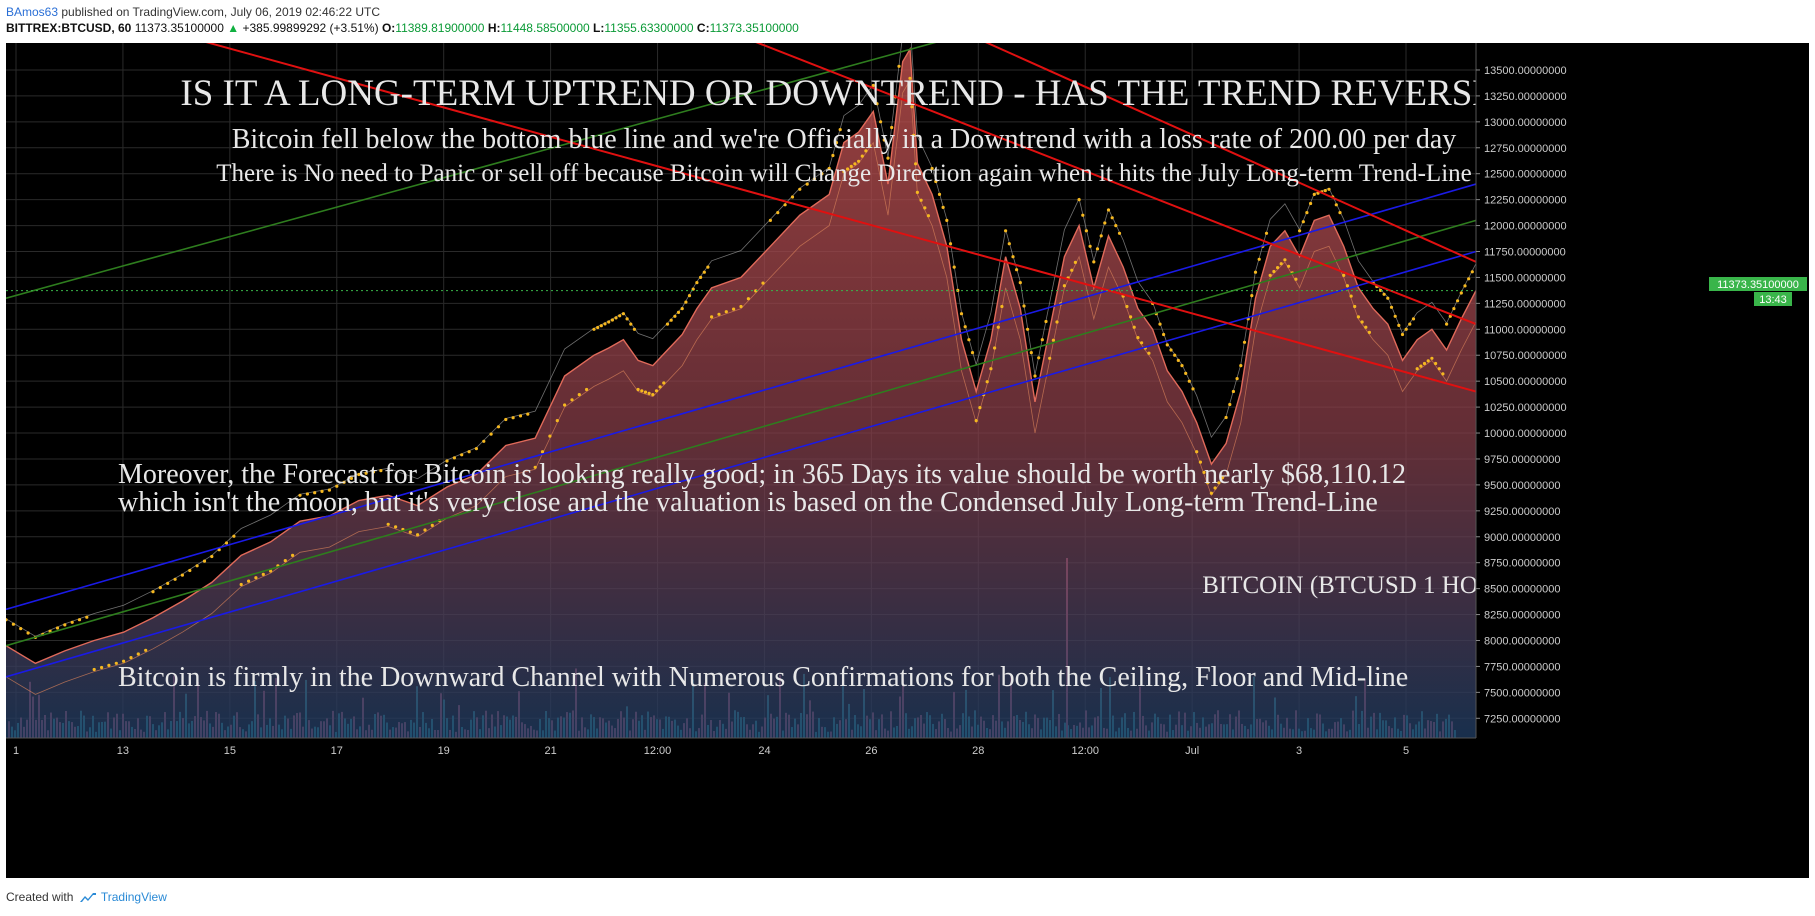  I want to click on x-tick-label: Jul, so click(1192, 751).